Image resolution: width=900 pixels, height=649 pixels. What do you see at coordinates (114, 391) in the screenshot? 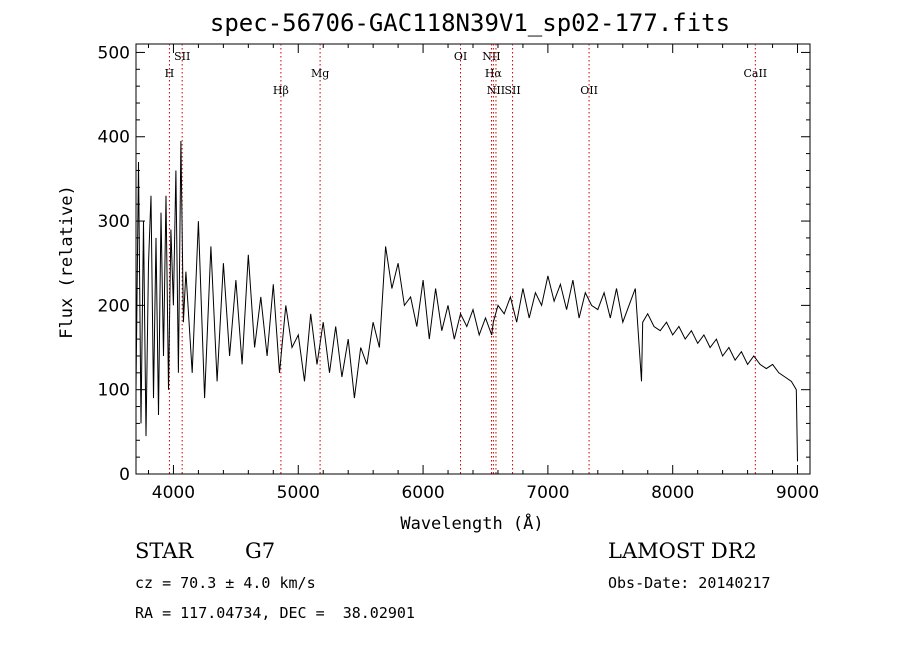
I see `y-tick-label: 100` at bounding box center [114, 391].